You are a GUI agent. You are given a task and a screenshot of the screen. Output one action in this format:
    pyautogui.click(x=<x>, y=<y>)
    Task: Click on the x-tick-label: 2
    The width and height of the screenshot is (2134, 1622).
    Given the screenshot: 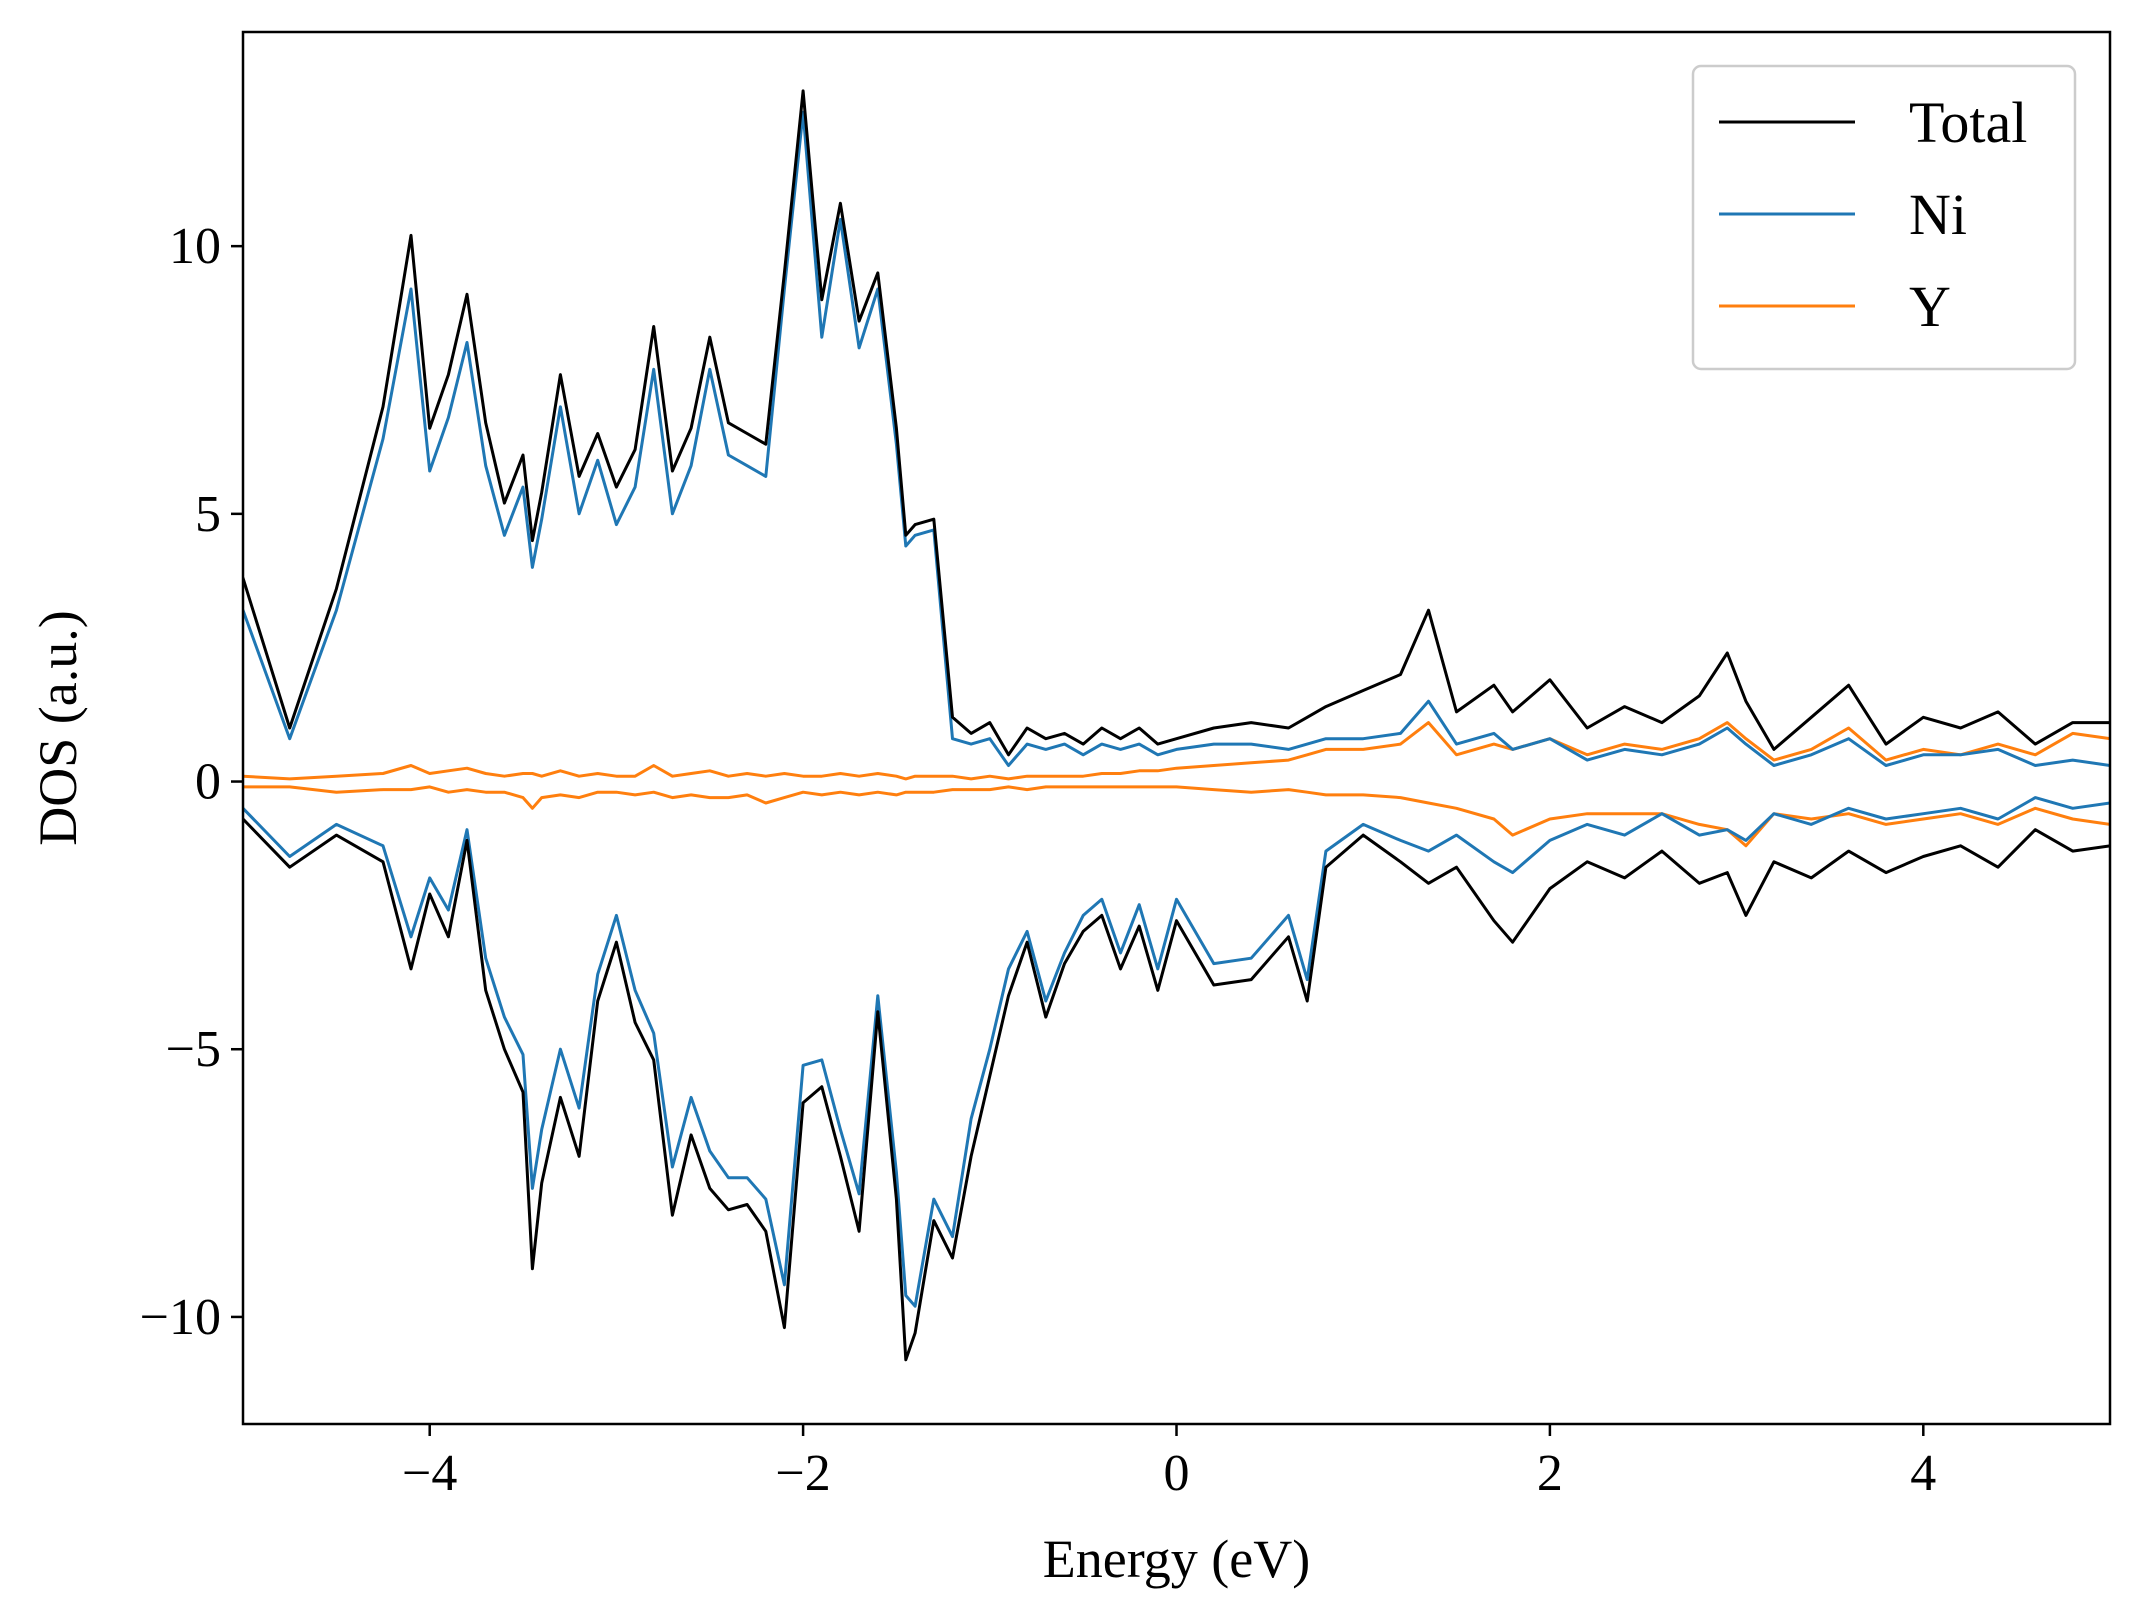 What is the action you would take?
    pyautogui.click(x=1550, y=1473)
    